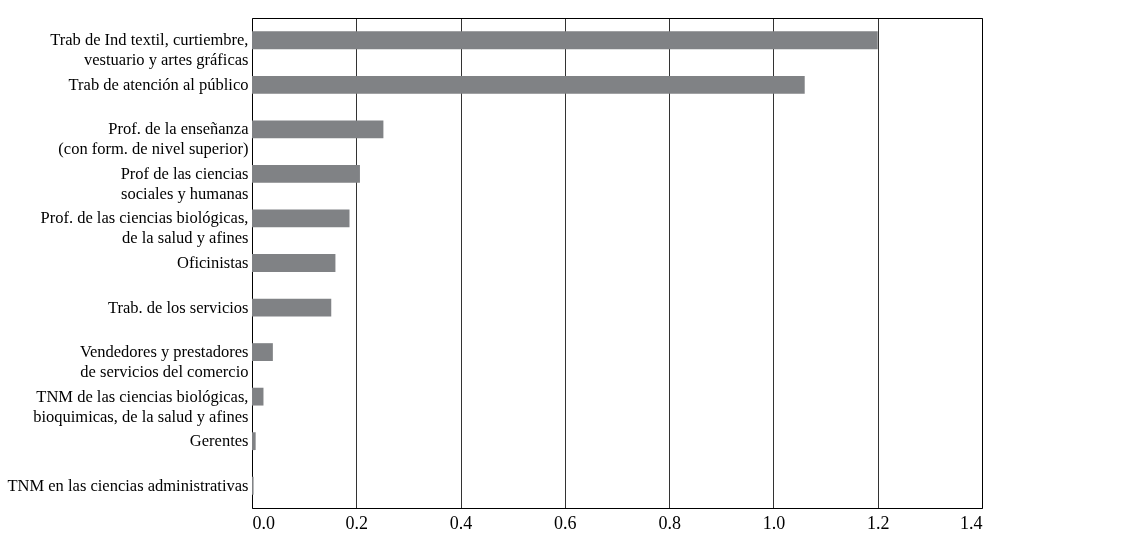 Image resolution: width=1140 pixels, height=543 pixels. What do you see at coordinates (184, 183) in the screenshot?
I see `y-tick-label: Prof de las ciencias sociales y humanas` at bounding box center [184, 183].